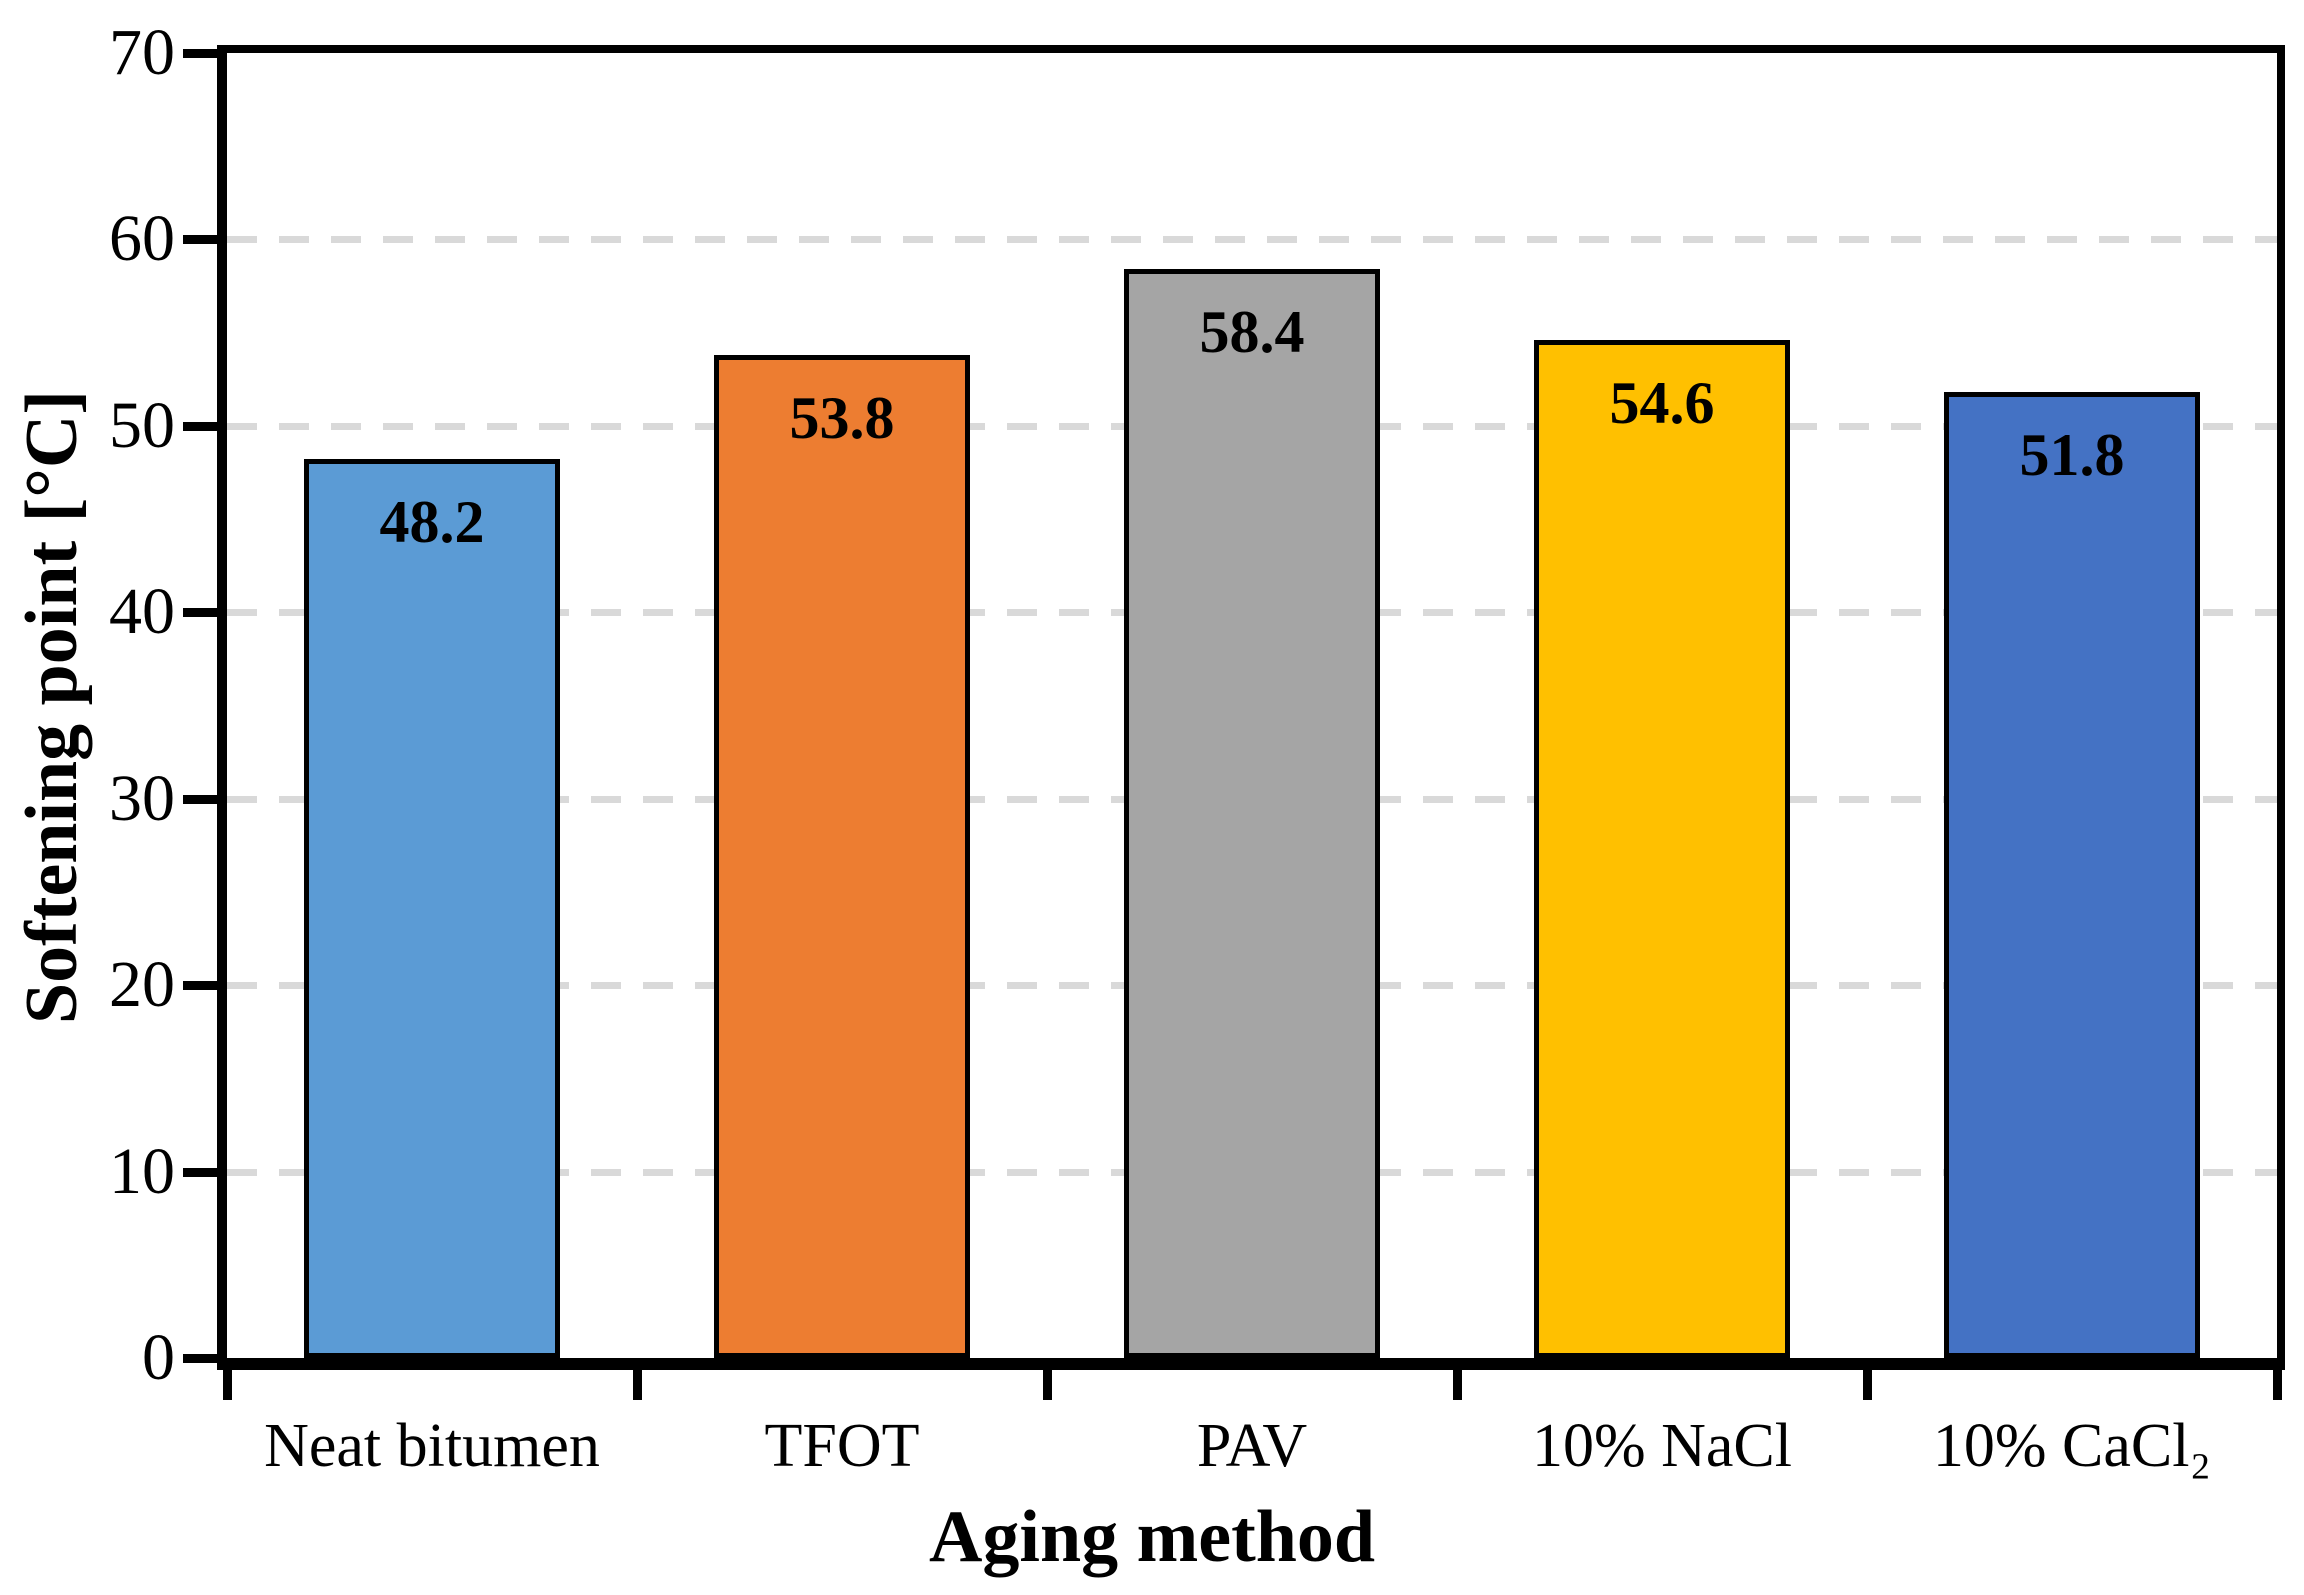  I want to click on category-label: PAV, so click(1252, 1446).